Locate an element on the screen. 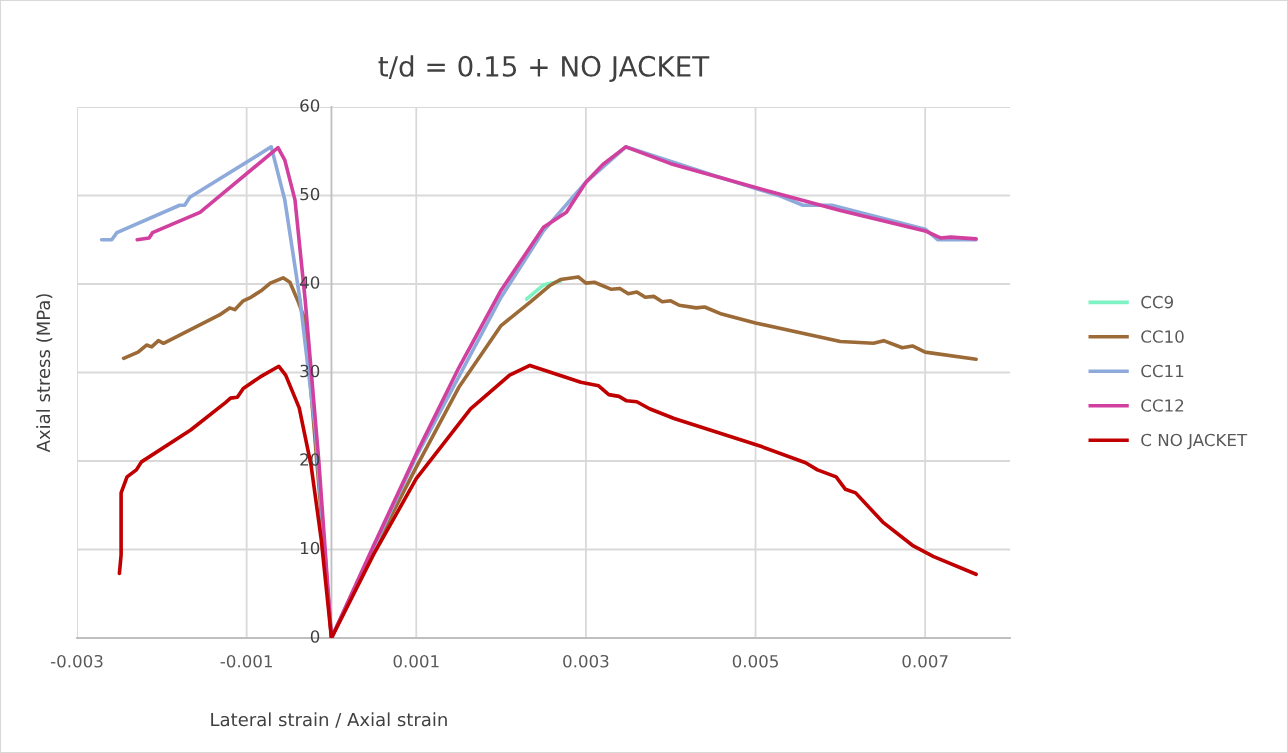 This screenshot has width=1288, height=753. legend-label: CC11 is located at coordinates (1162, 371).